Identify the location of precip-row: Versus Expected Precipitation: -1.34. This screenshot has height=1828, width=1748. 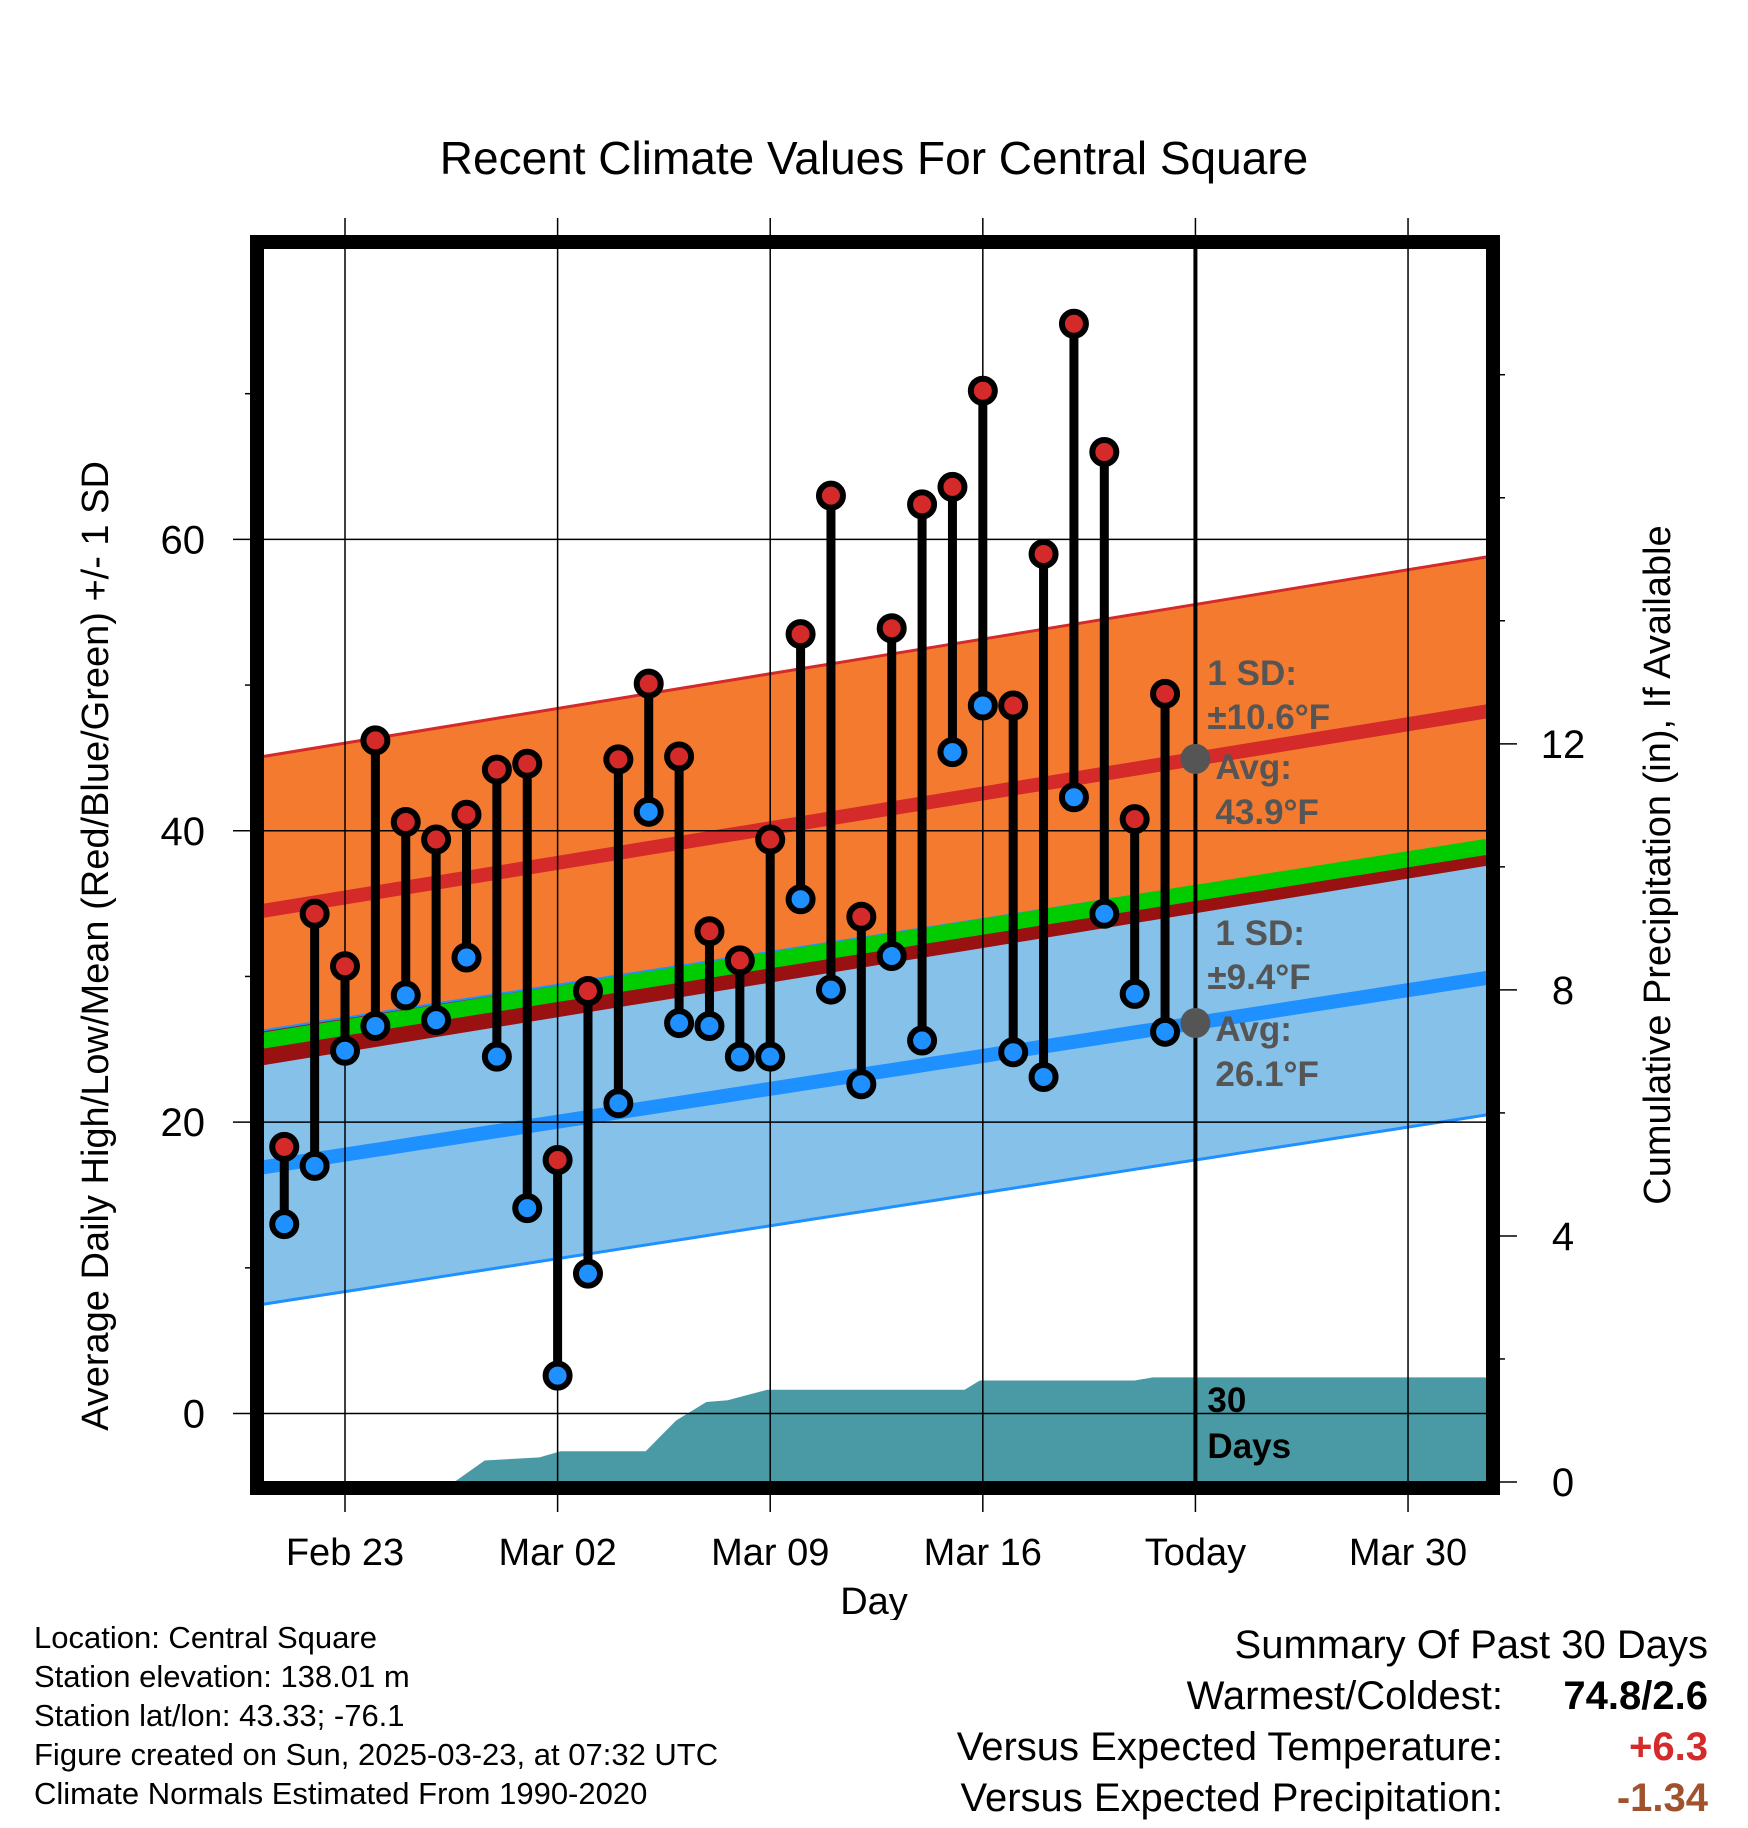
(1258, 1798).